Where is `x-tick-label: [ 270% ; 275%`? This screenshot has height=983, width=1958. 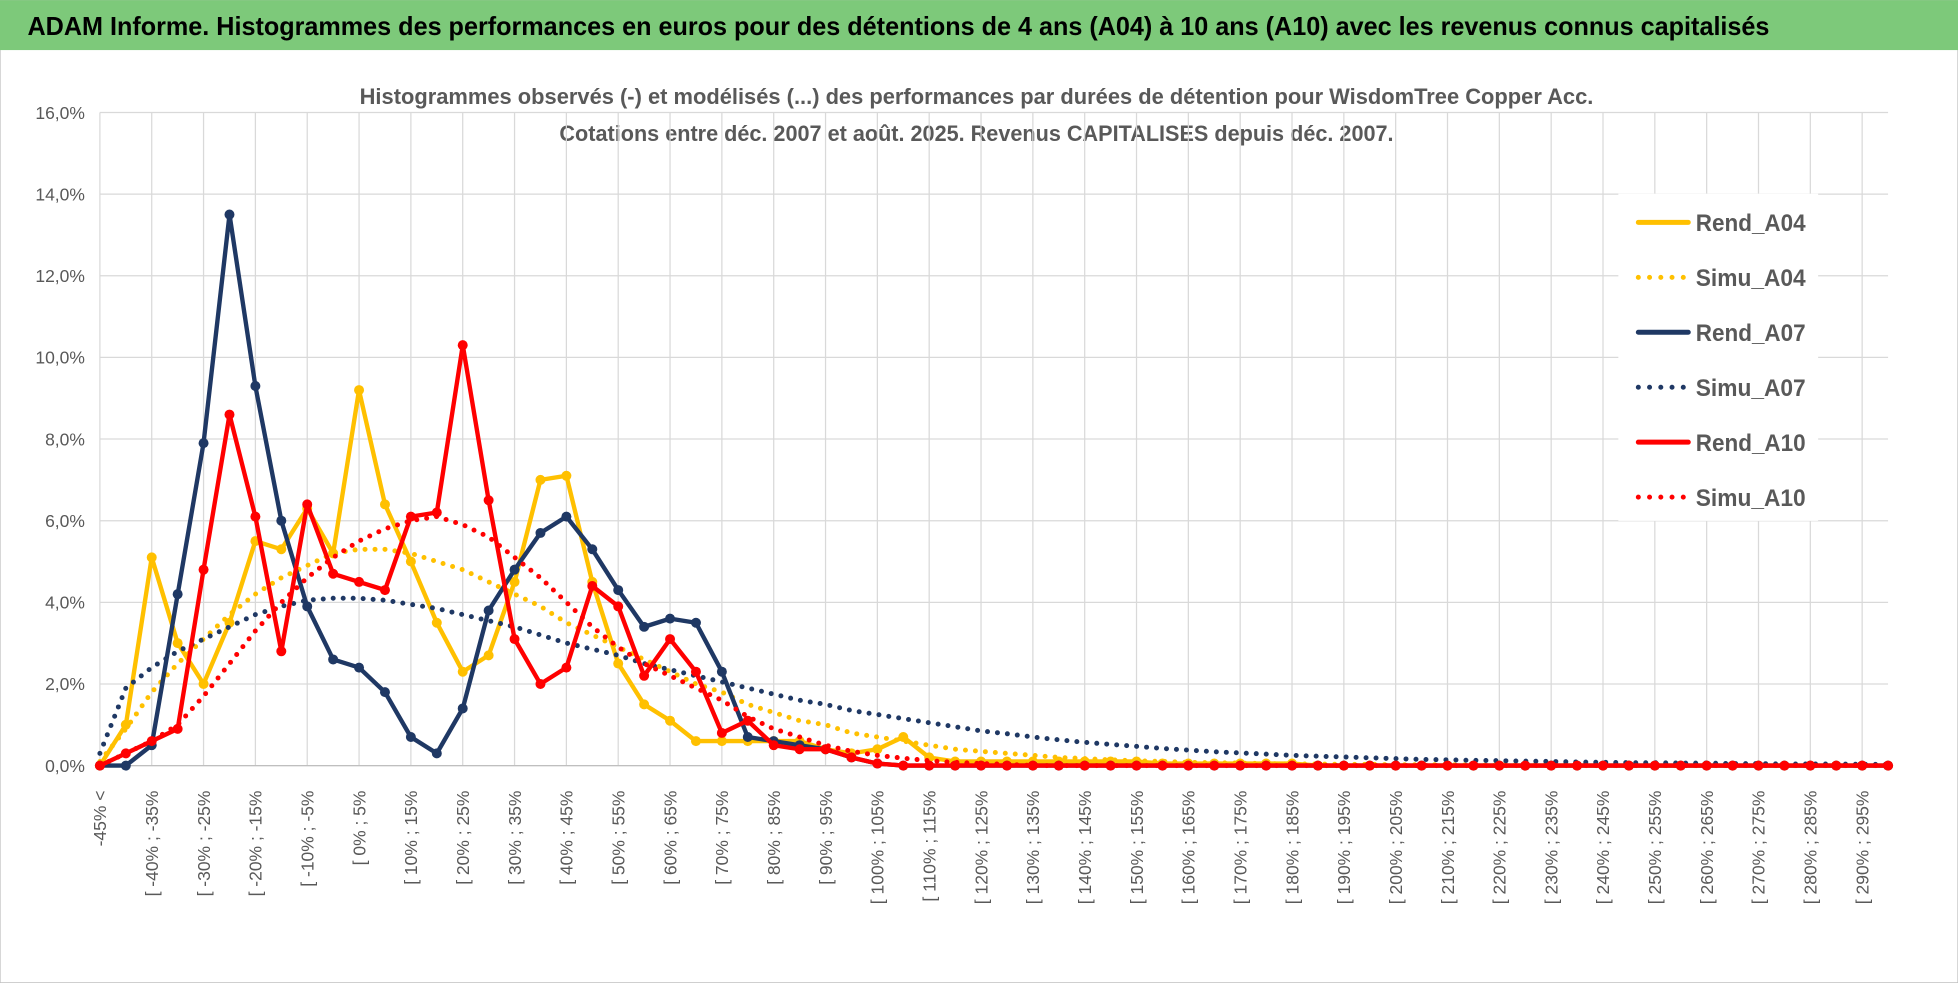
x-tick-label: [ 270% ; 275% is located at coordinates (1759, 848).